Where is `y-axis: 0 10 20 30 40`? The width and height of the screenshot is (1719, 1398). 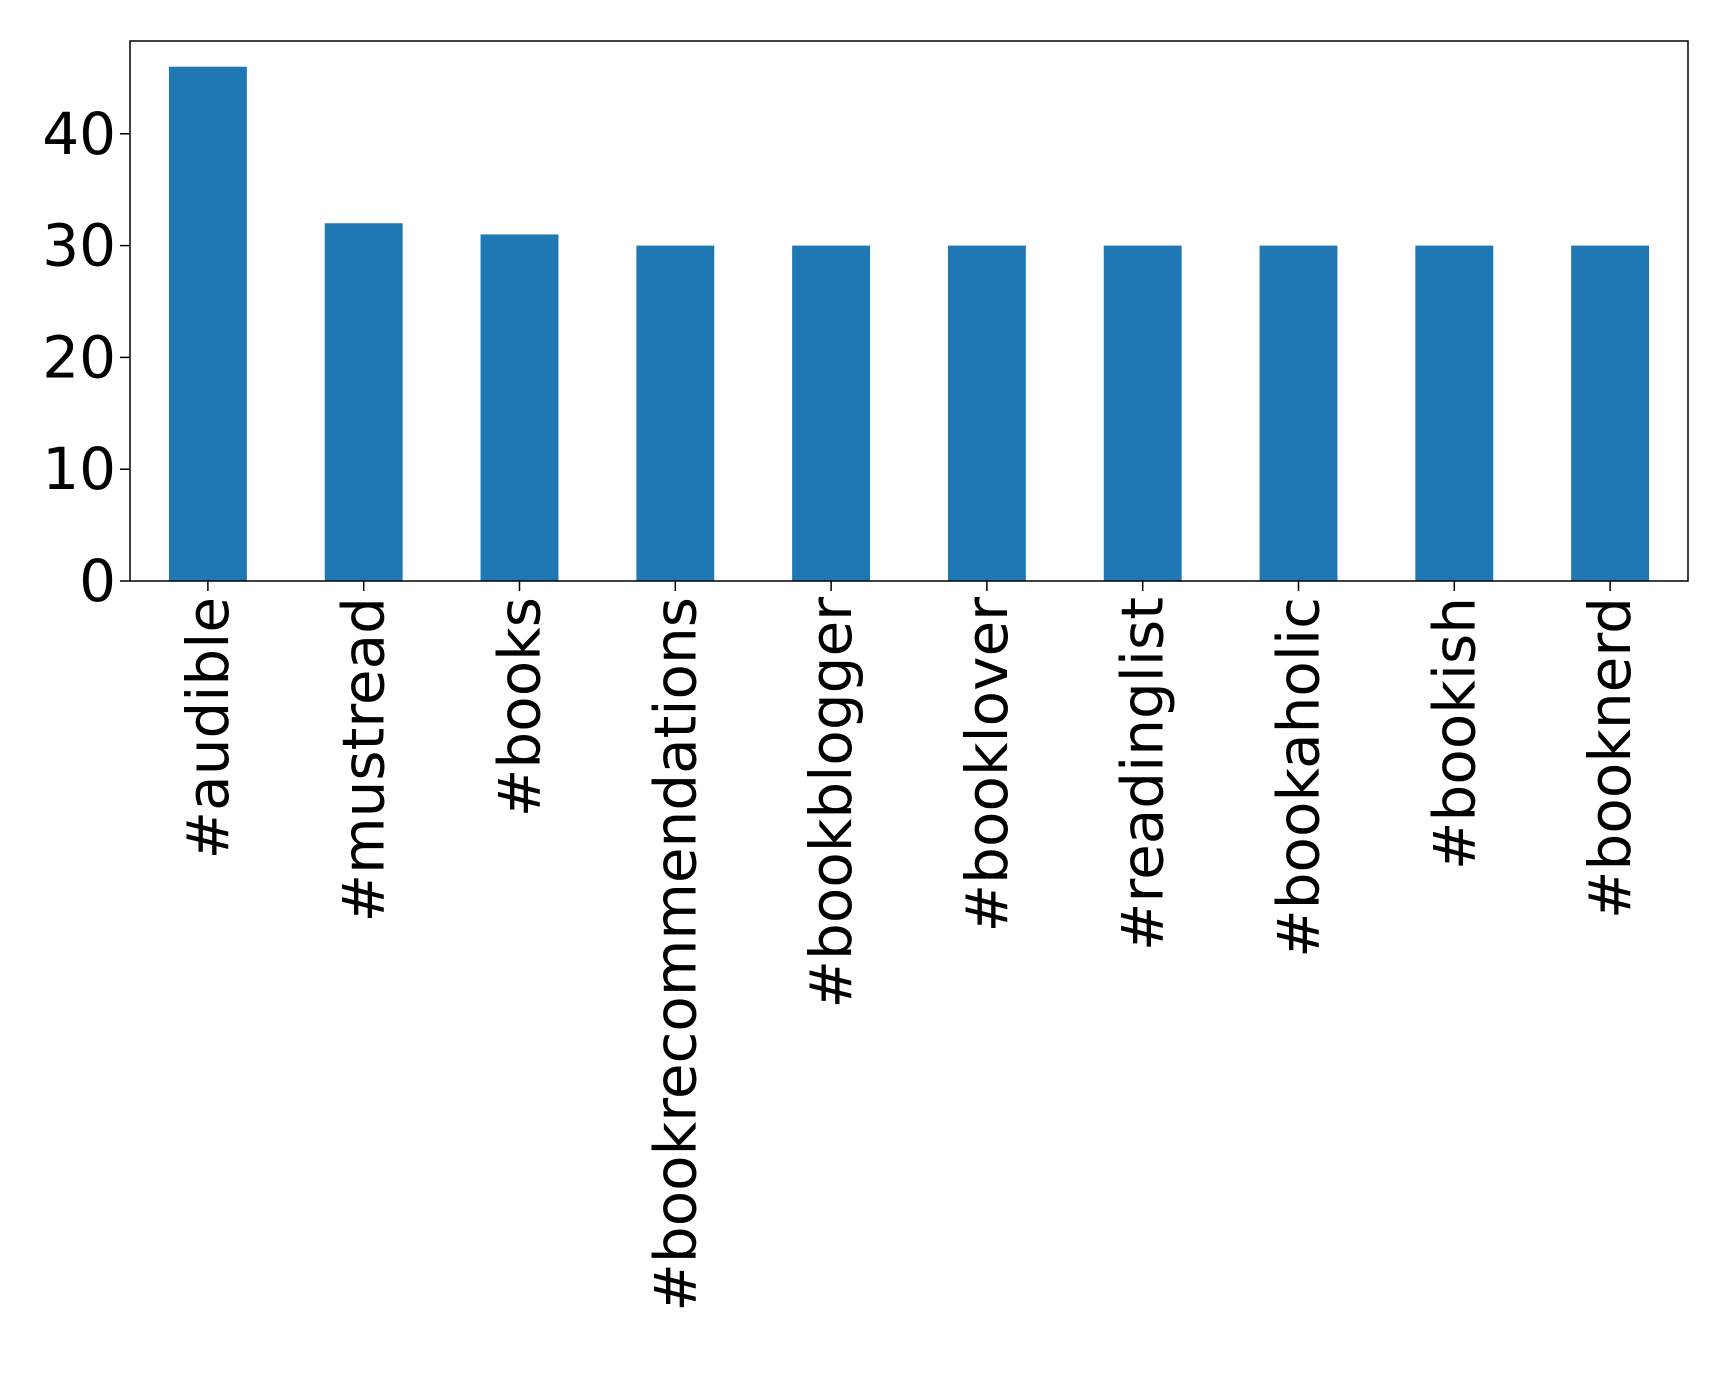 y-axis: 0 10 20 30 40 is located at coordinates (86, 357).